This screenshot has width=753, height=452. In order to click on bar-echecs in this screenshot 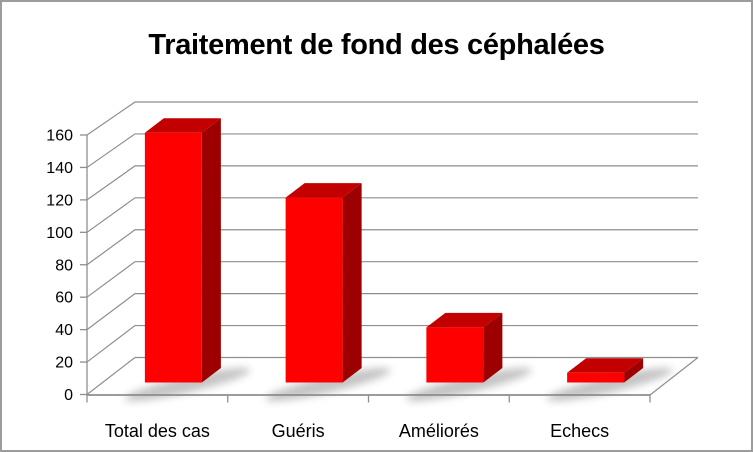, I will do `click(609, 379)`.